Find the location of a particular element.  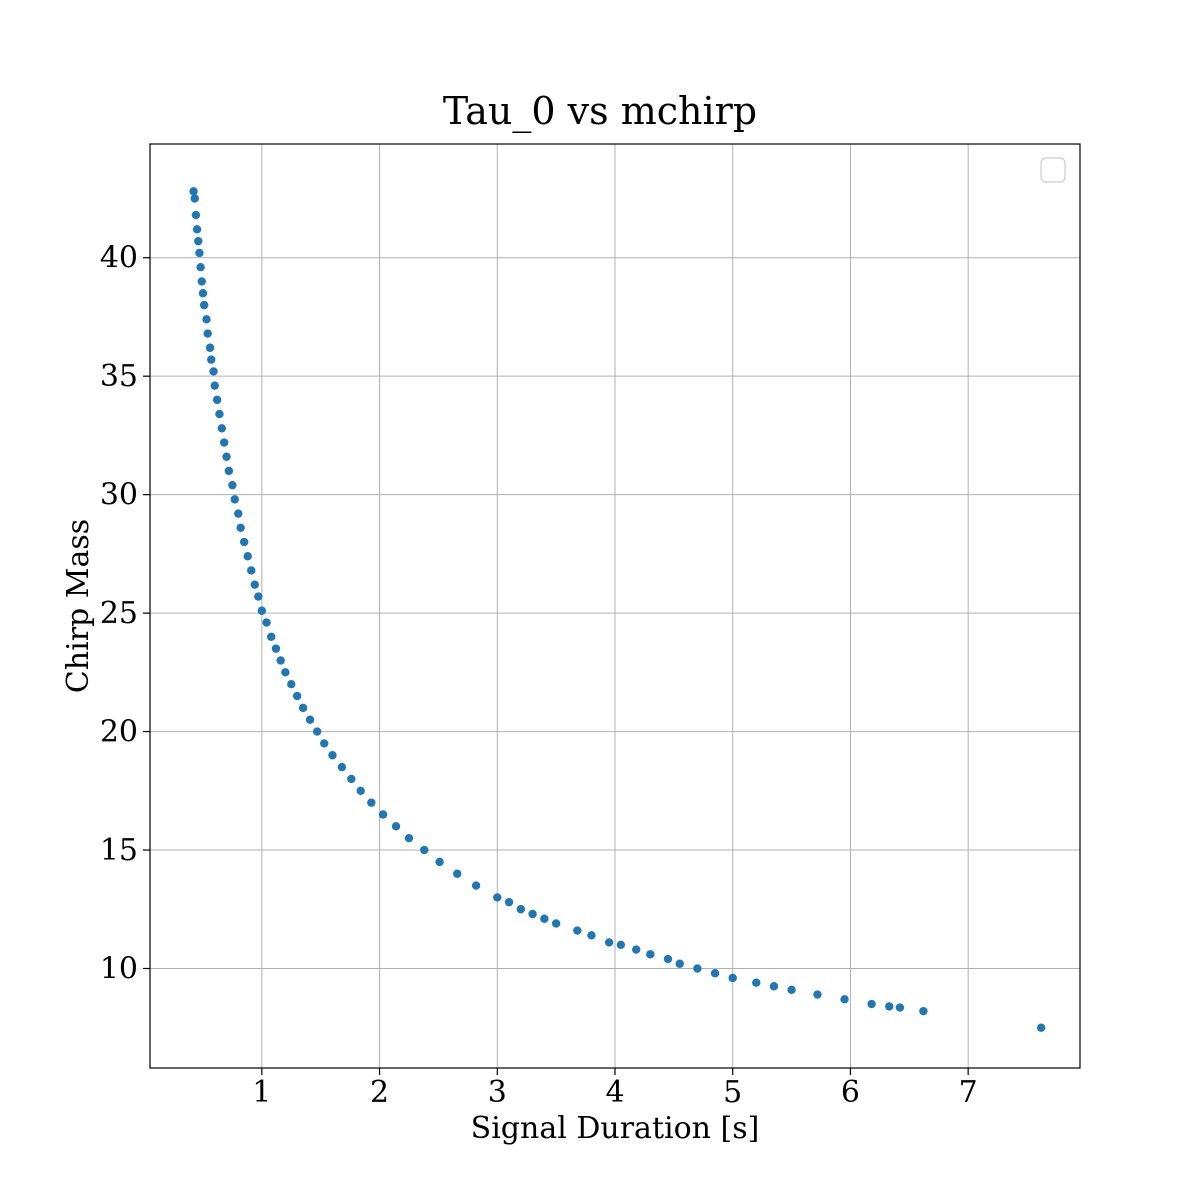

y-tick-label: 30 is located at coordinates (119, 495).